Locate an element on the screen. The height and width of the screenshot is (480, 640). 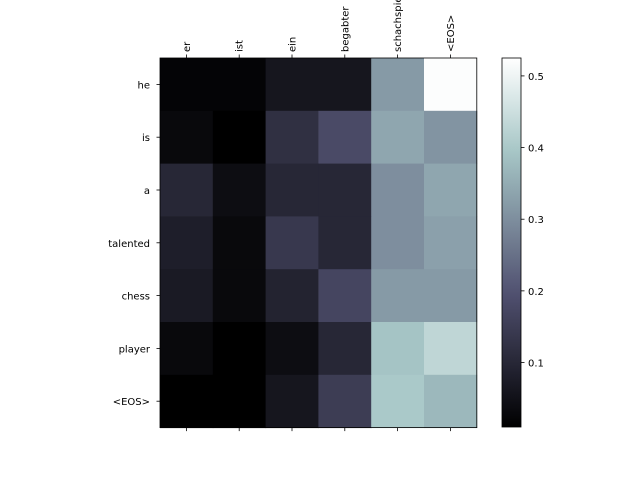
x-axis-top: er ist ein begabter schachspieler <EOS> is located at coordinates (319, 29).